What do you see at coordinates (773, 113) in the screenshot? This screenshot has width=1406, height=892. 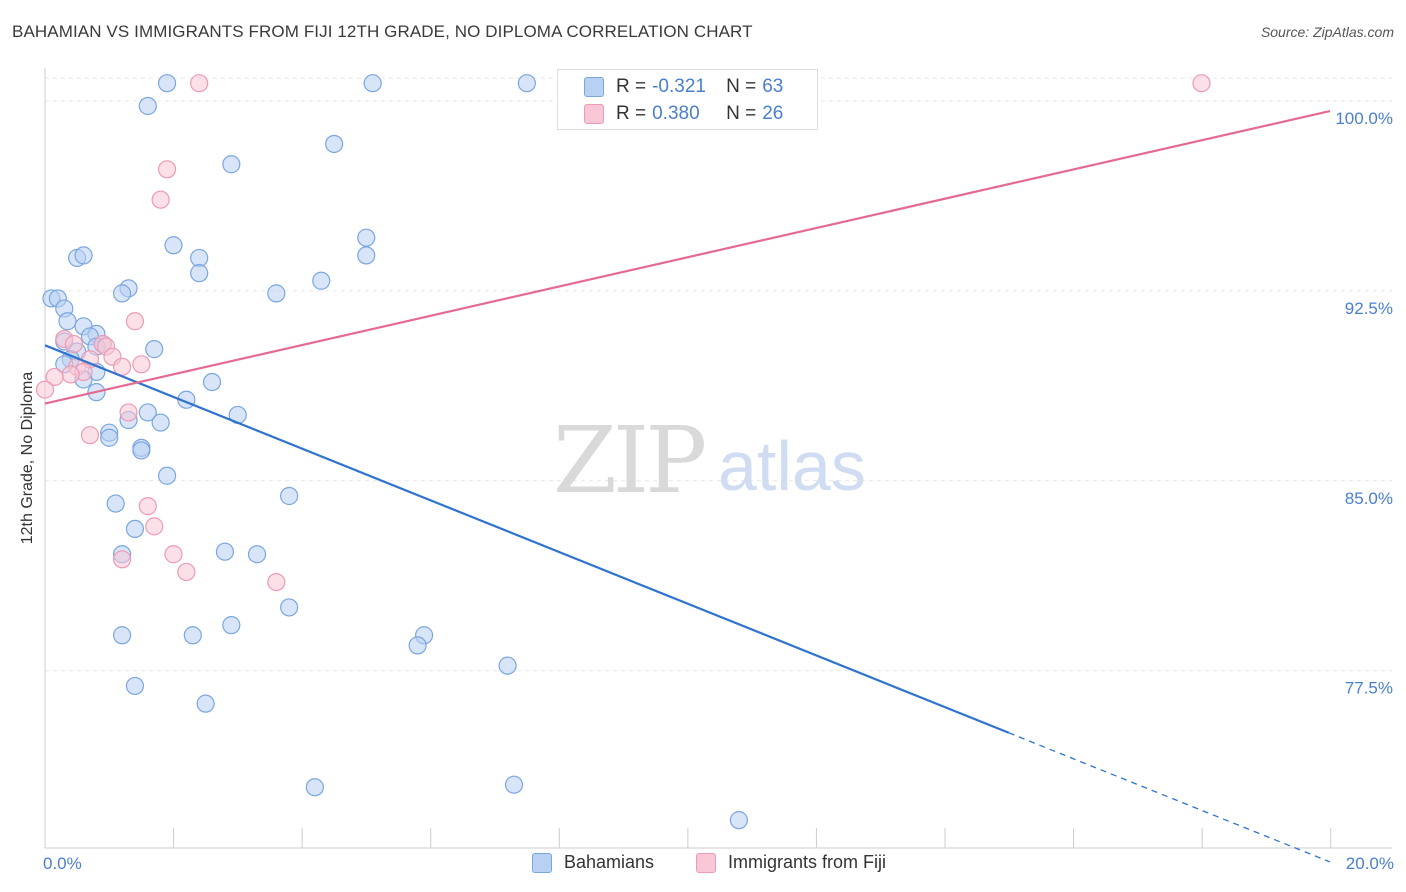 I see `legend-n-value: 26` at bounding box center [773, 113].